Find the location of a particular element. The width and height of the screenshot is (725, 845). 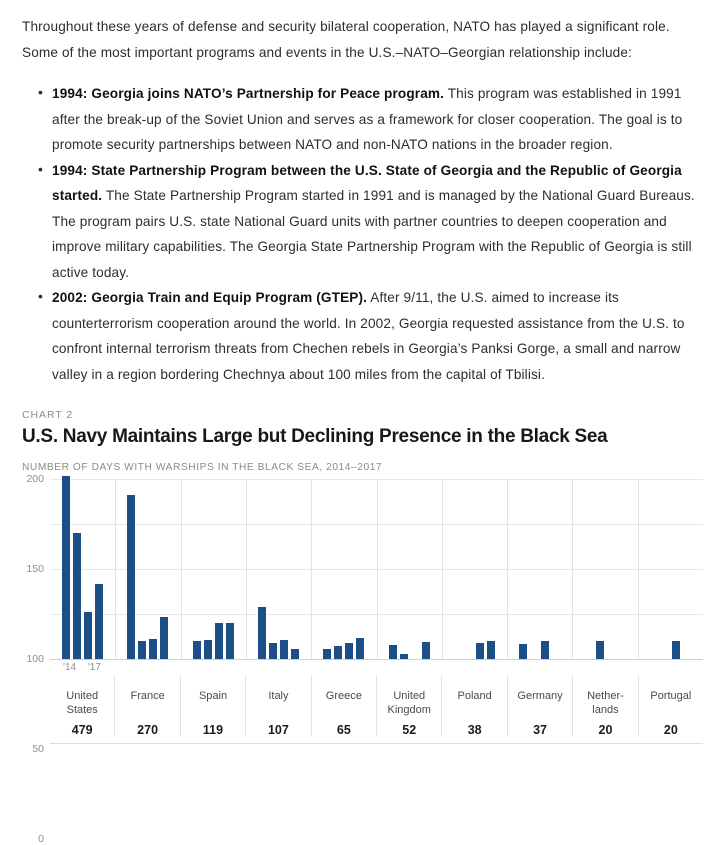

category-cell: Germany 37 is located at coordinates (539, 705).